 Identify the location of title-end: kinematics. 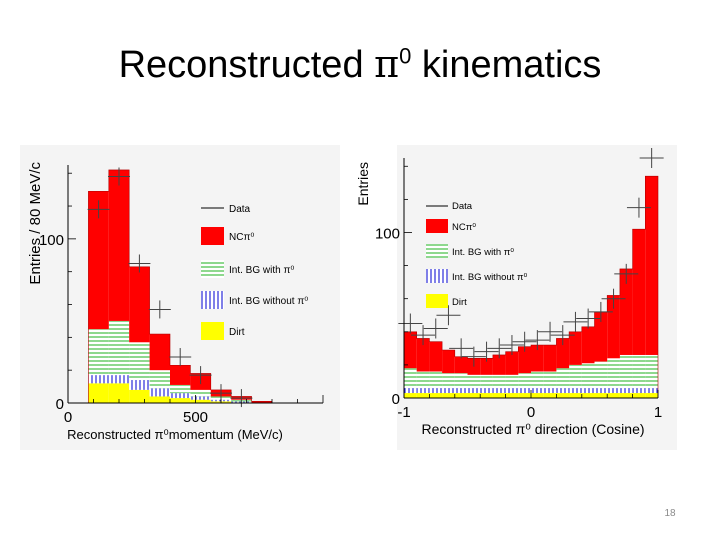
(506, 65).